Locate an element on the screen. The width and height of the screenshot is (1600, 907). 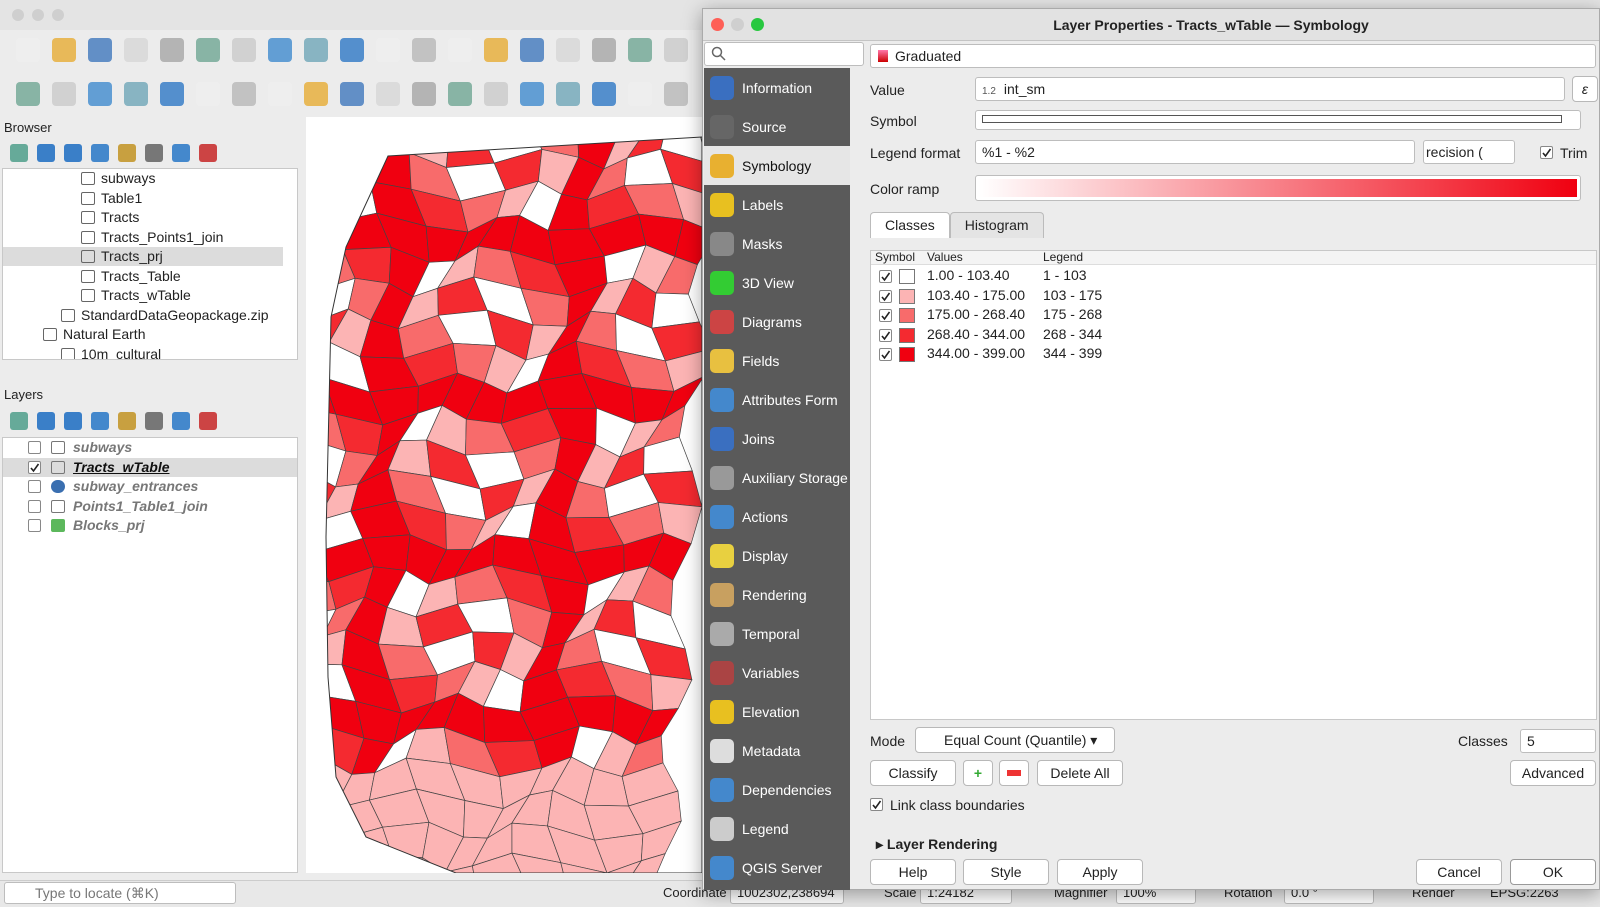
browser-item: StandardDataGeopackage.zip is located at coordinates (143, 315).